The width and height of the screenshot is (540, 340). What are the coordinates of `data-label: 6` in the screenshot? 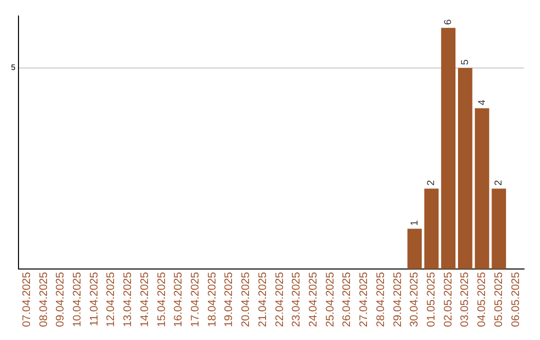 It's located at (448, 21).